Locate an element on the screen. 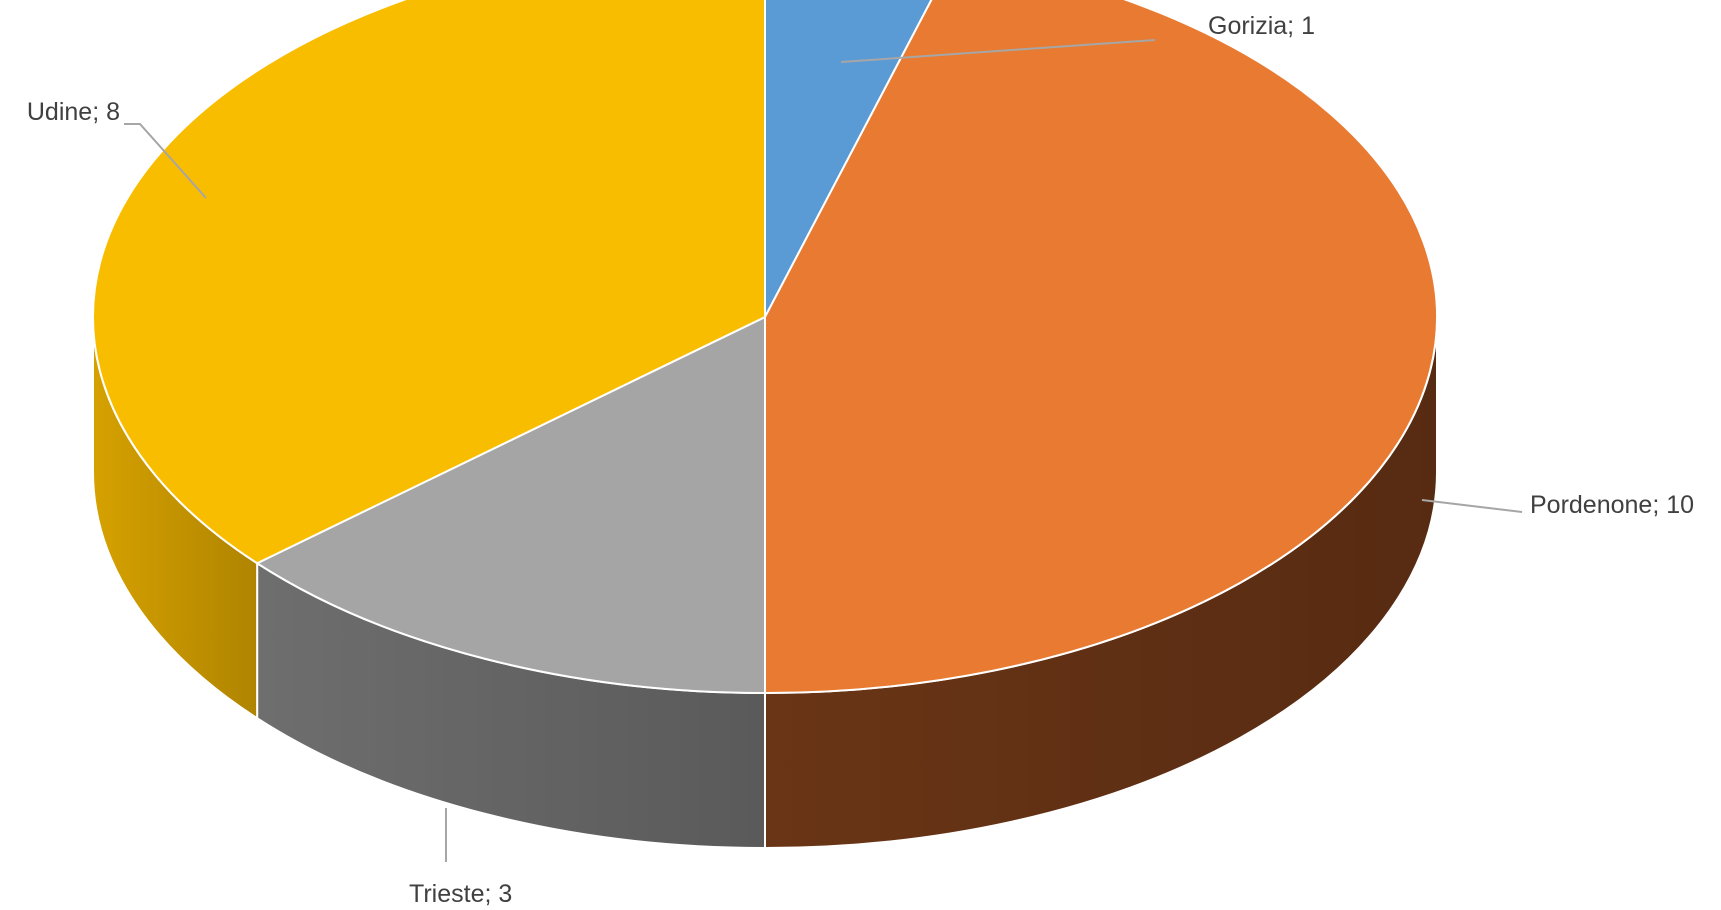 This screenshot has width=1721, height=910. leader-line-pordenone is located at coordinates (1472, 506).